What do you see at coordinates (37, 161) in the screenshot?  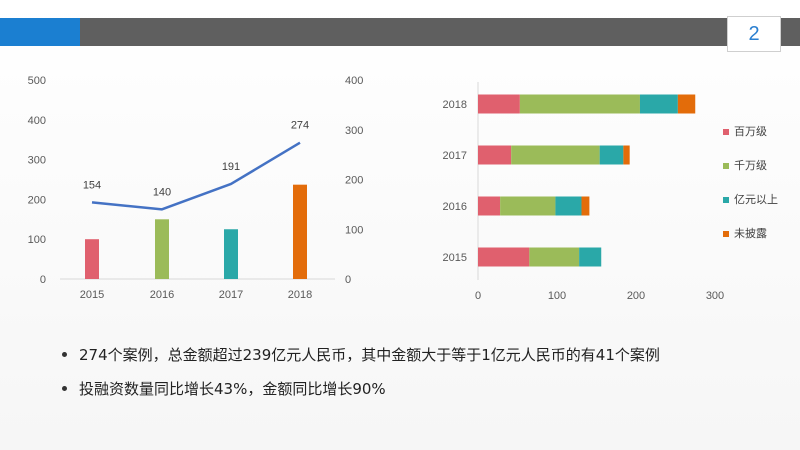 I see `left-axis-tick-label: 300` at bounding box center [37, 161].